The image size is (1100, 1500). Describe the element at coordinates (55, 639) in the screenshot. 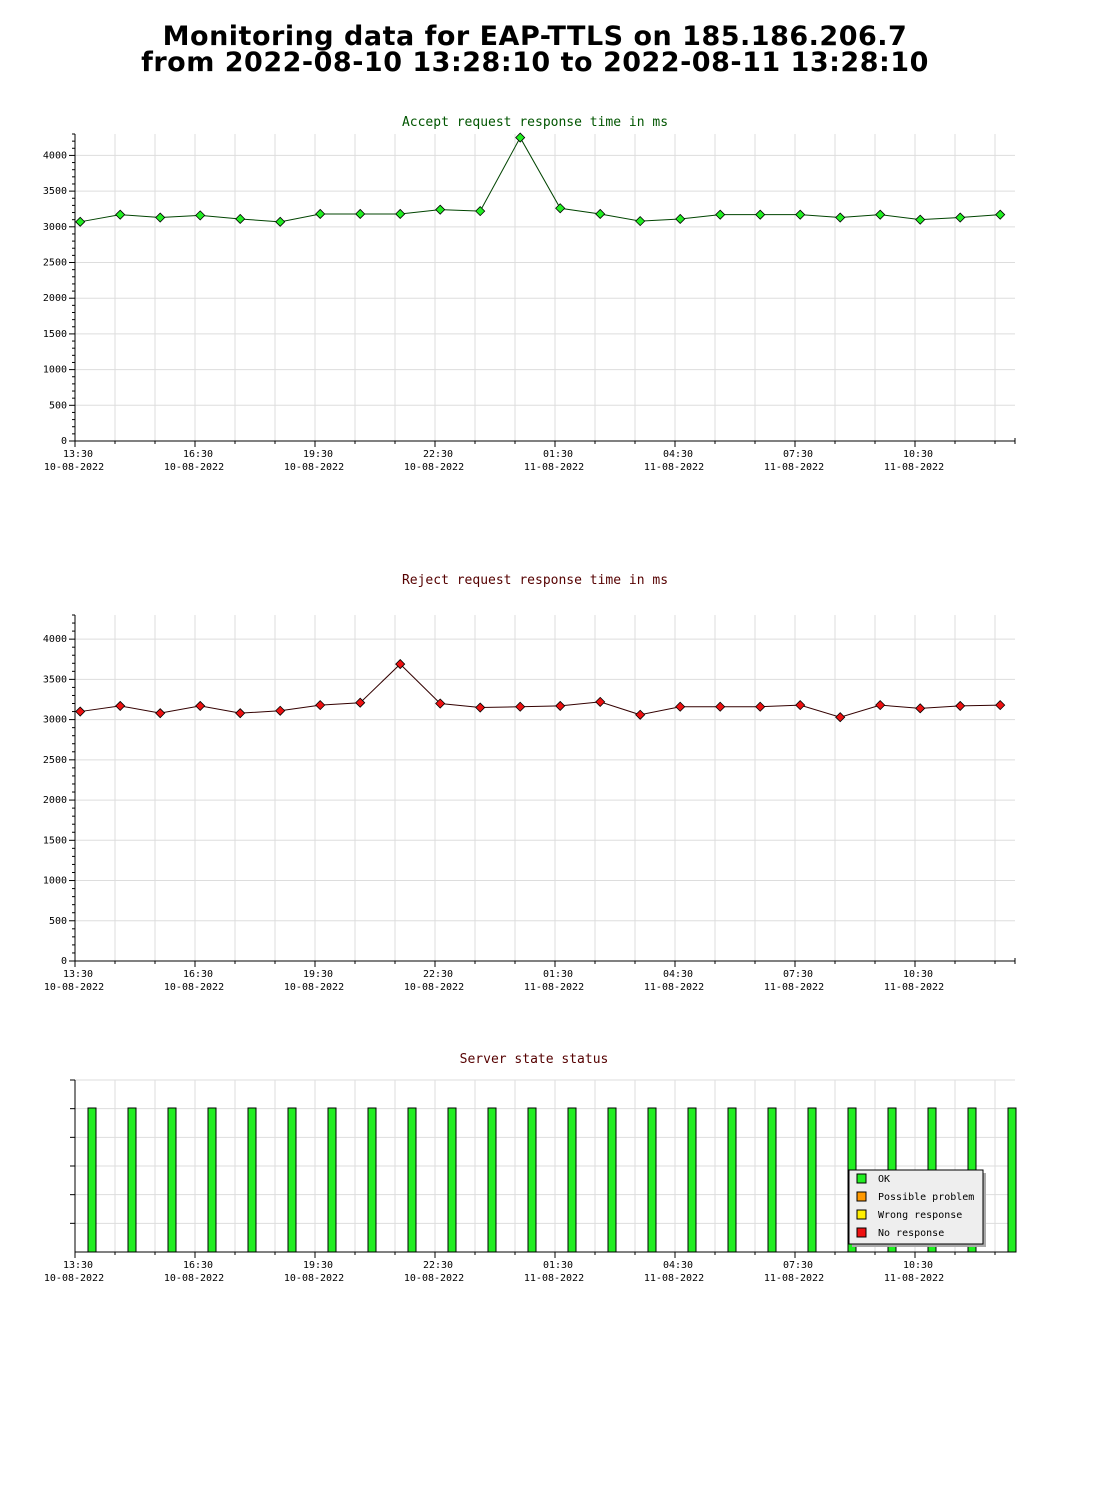

I see `reject-y-tick-label: 4000` at that location.